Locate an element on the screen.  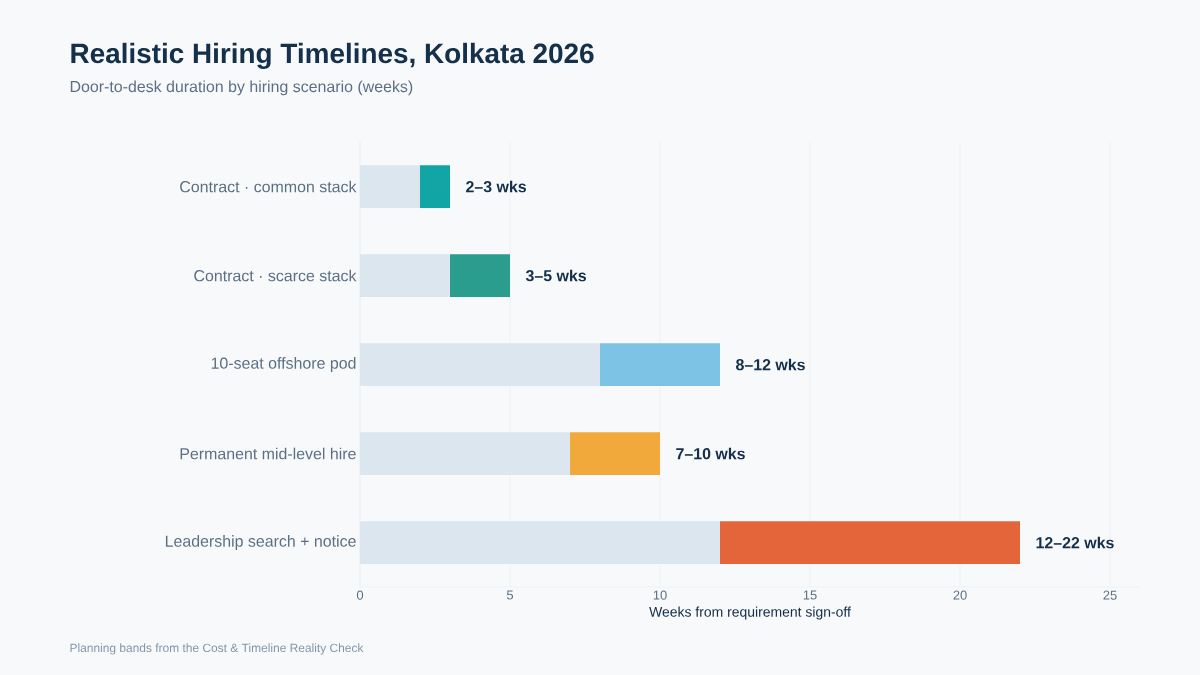
y-tick-label: Permanent mid-level hire is located at coordinates (268, 453).